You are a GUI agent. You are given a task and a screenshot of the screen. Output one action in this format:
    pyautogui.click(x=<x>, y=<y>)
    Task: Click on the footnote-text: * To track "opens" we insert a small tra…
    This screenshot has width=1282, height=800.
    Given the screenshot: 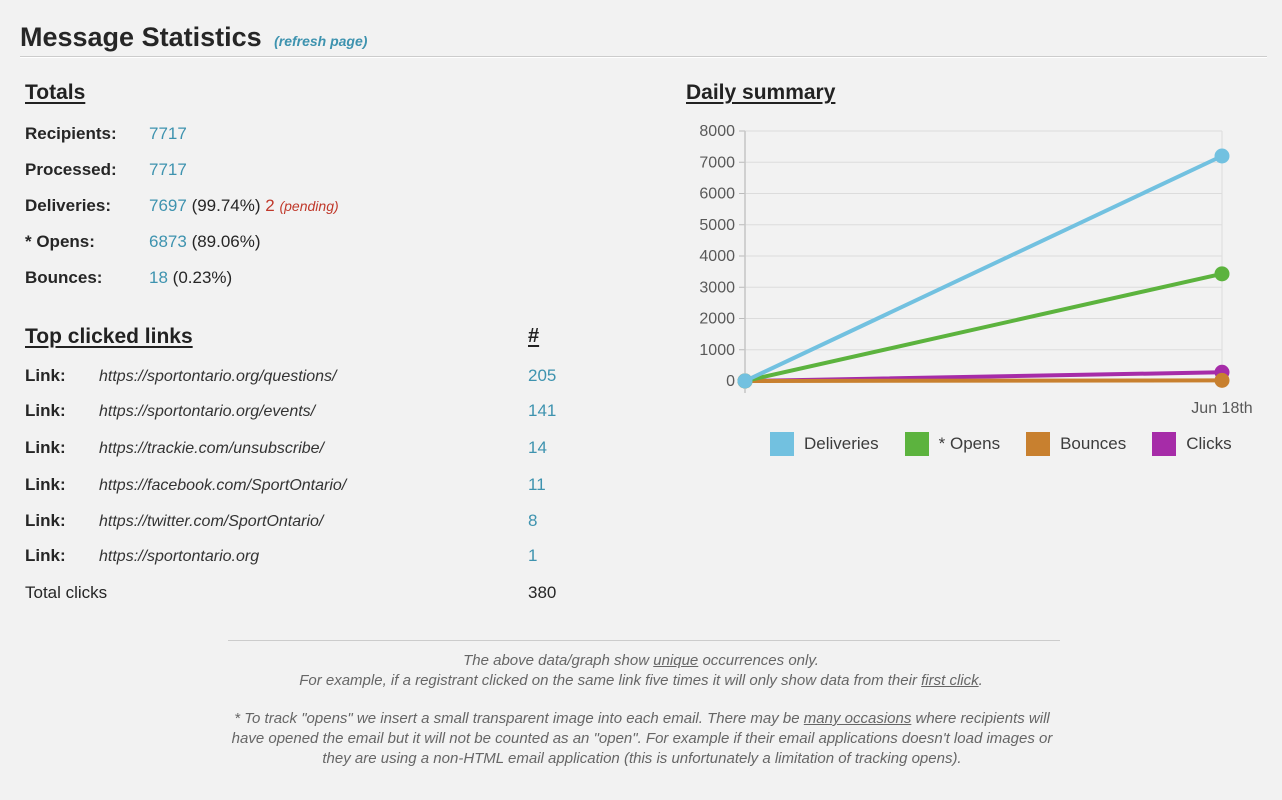 What is the action you would take?
    pyautogui.click(x=519, y=718)
    